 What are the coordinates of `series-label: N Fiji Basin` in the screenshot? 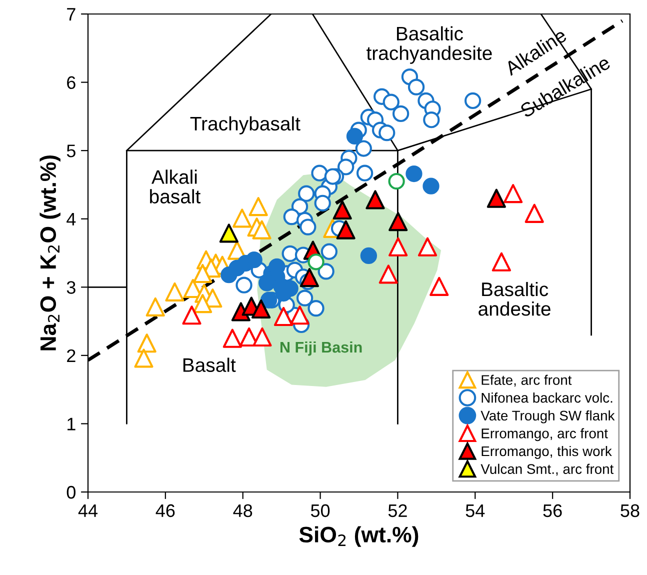 It's located at (321, 348).